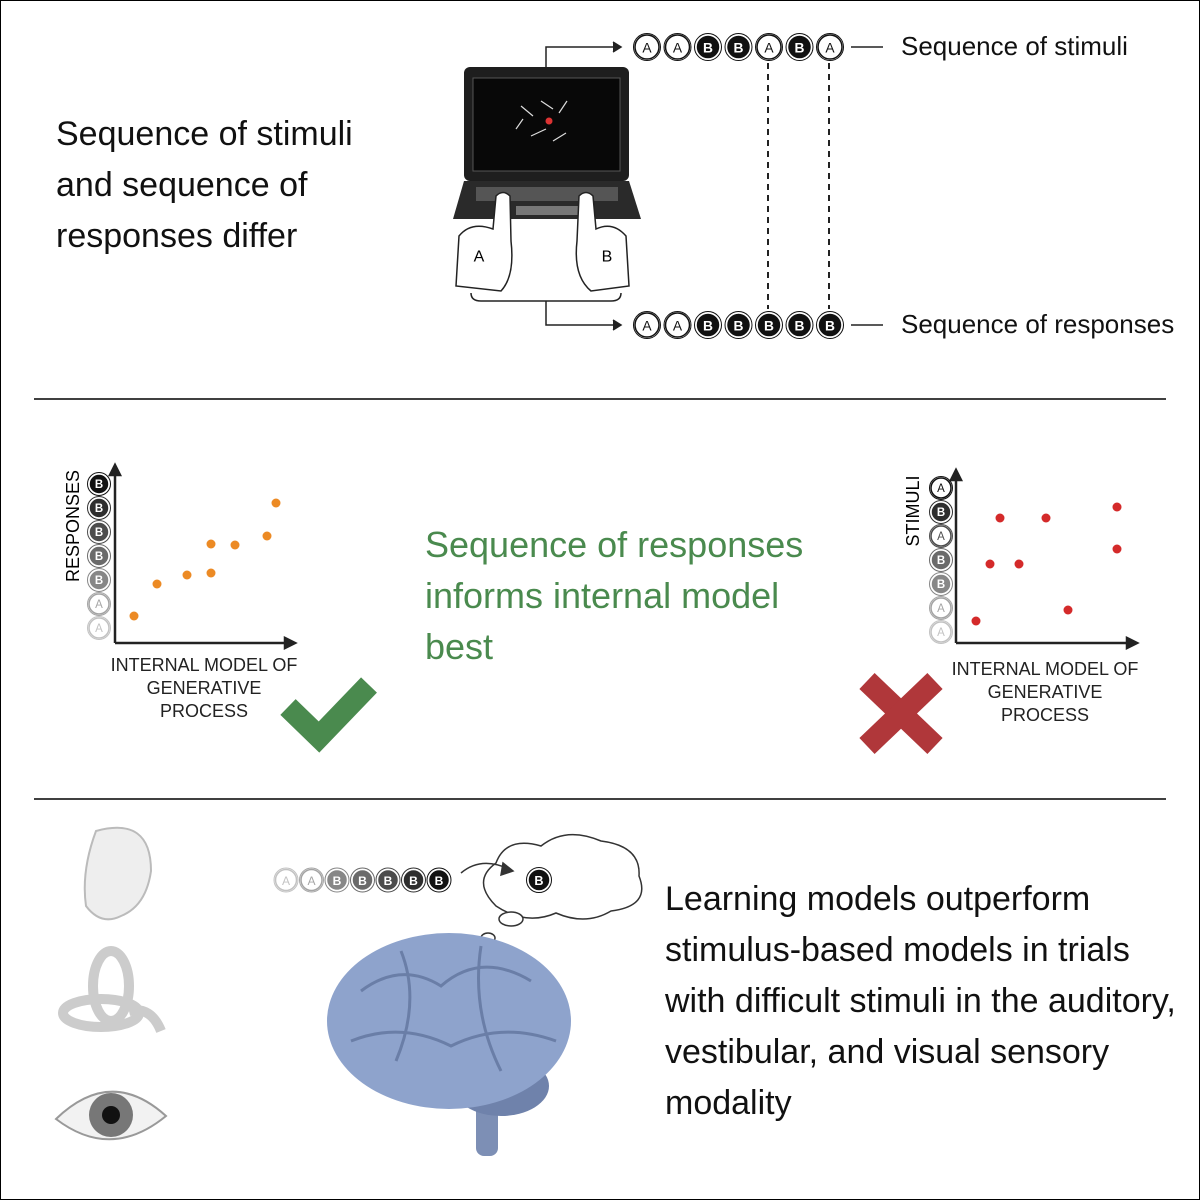  I want to click on y-axis-label: STIMULI, so click(913, 510).